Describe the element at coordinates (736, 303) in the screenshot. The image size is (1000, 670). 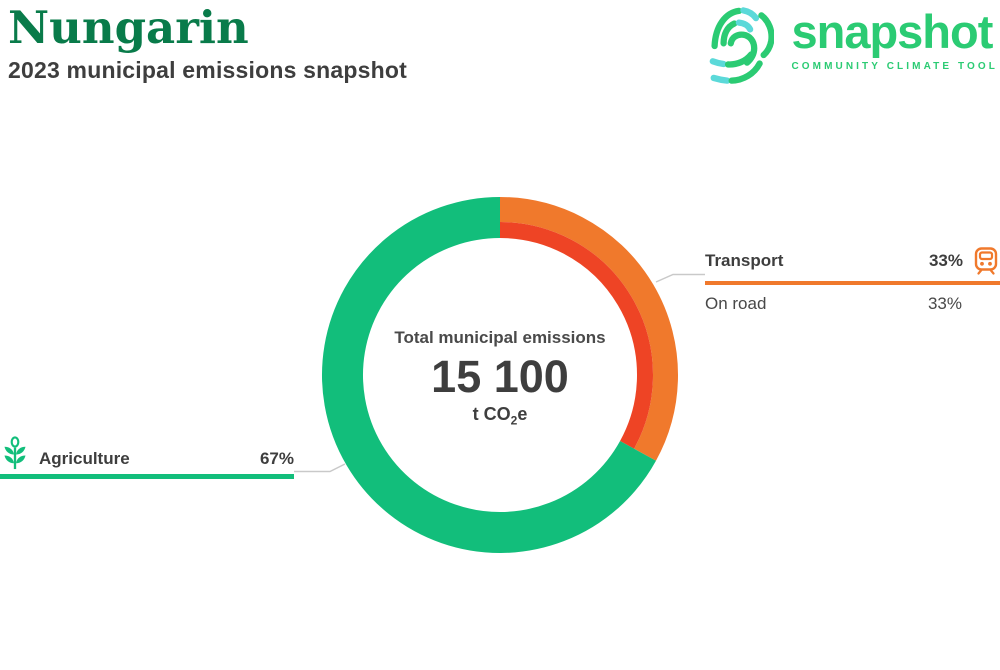
I see `on-road-label: On road` at that location.